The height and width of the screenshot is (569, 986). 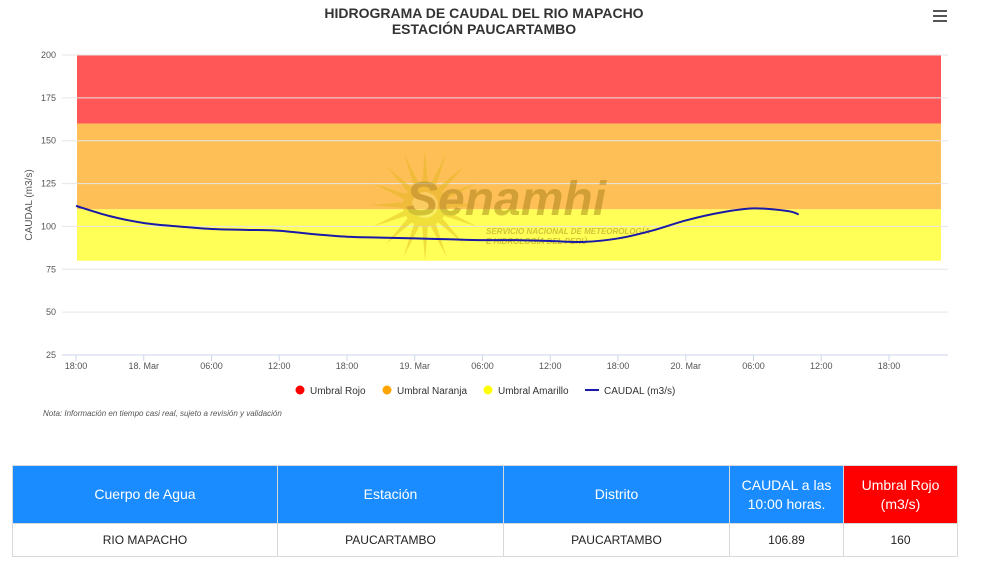 I want to click on cell-estacion: PAUCARTAMBO, so click(x=390, y=540).